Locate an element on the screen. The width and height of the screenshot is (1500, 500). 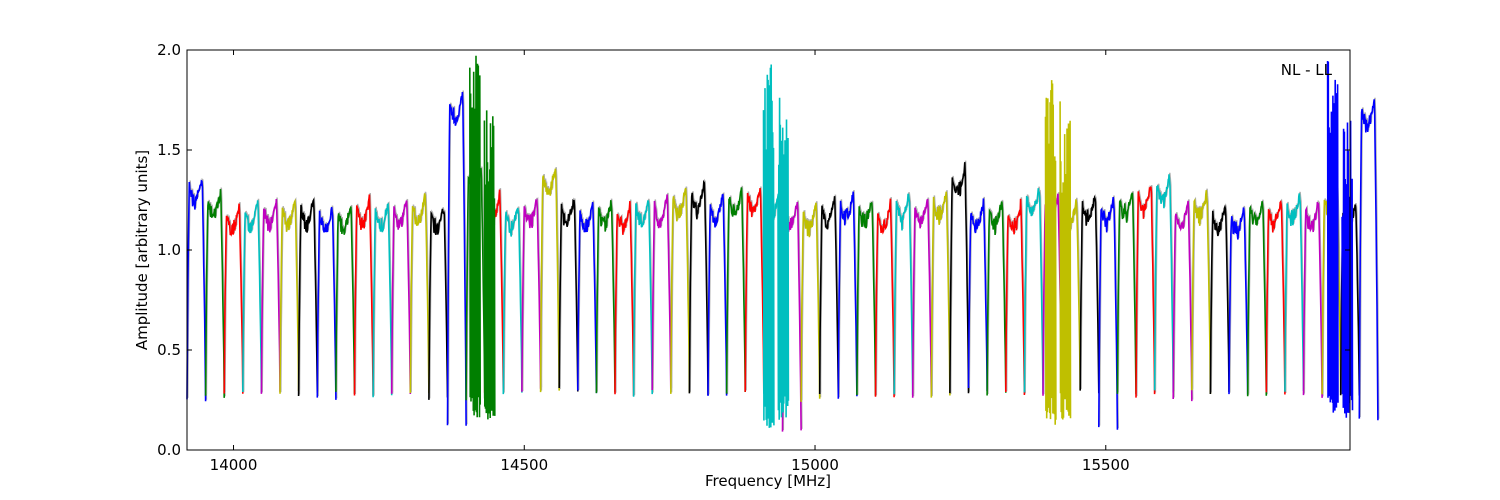
y-tick-label: 0.5 is located at coordinates (169, 350).